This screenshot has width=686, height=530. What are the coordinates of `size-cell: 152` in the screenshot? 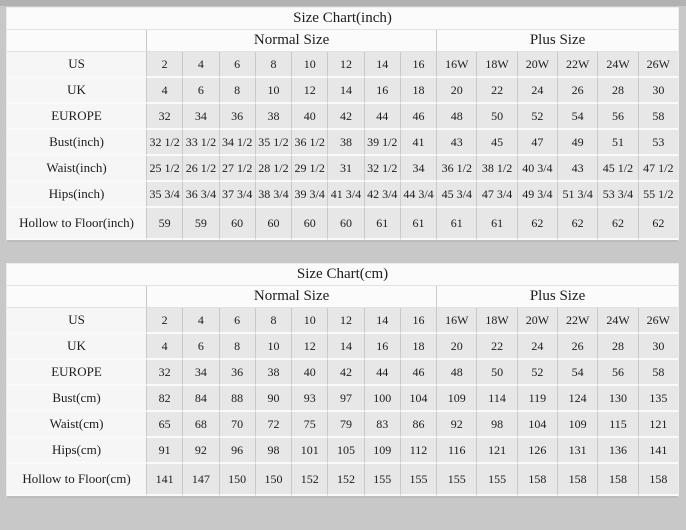 It's located at (345, 480).